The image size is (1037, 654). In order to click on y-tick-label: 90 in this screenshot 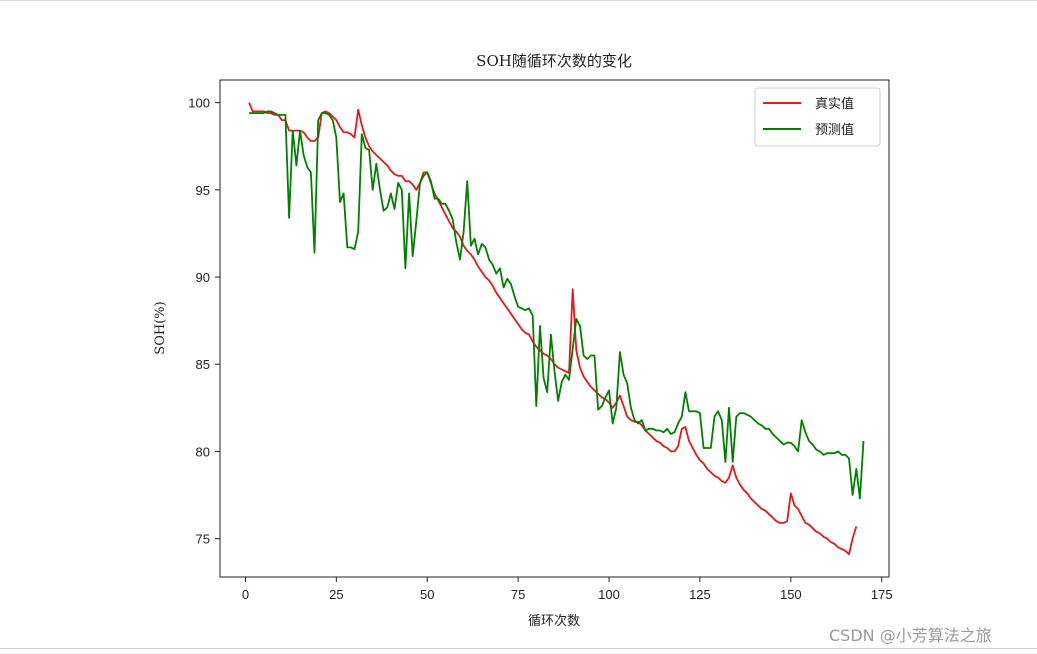, I will do `click(203, 277)`.